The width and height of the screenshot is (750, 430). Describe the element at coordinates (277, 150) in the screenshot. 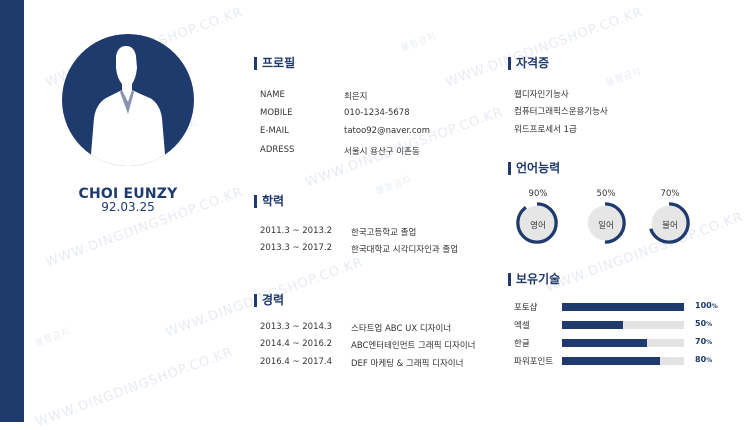

I see `profile-label-address: ADRESS` at that location.